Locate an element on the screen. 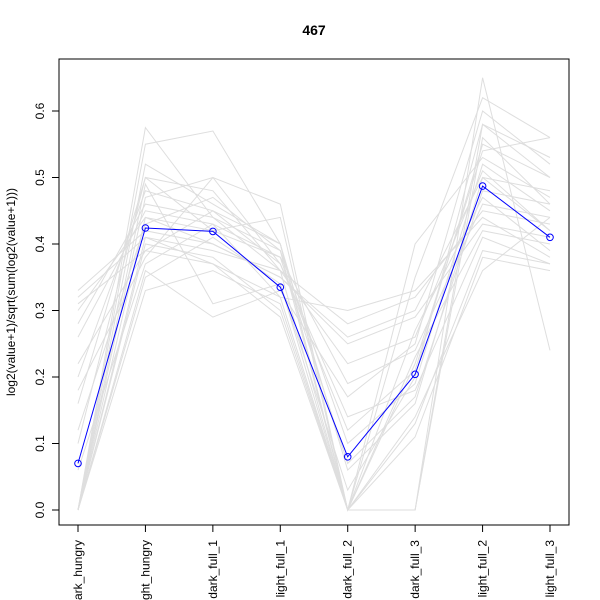 This screenshot has height=600, width=600. y-tick-label-1: 0.1 is located at coordinates (40, 443).